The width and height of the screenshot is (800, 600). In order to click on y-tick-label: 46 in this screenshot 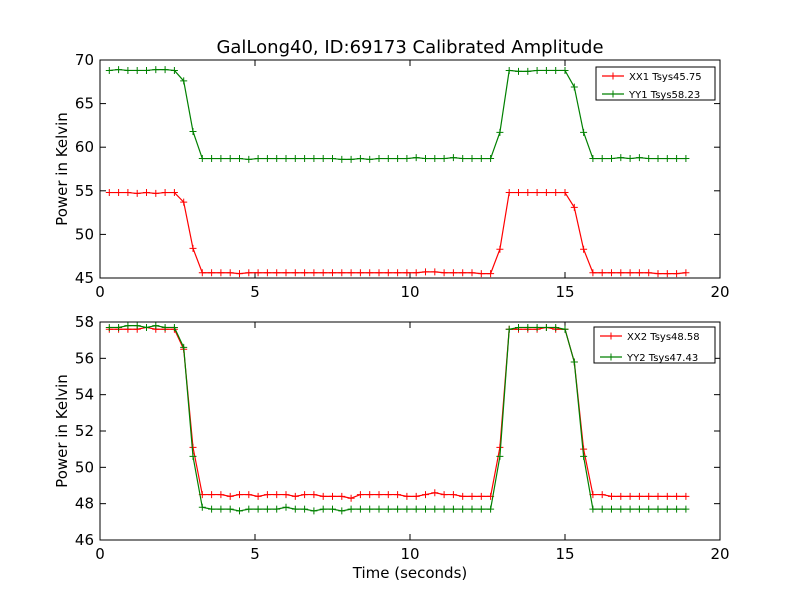, I will do `click(84, 540)`.